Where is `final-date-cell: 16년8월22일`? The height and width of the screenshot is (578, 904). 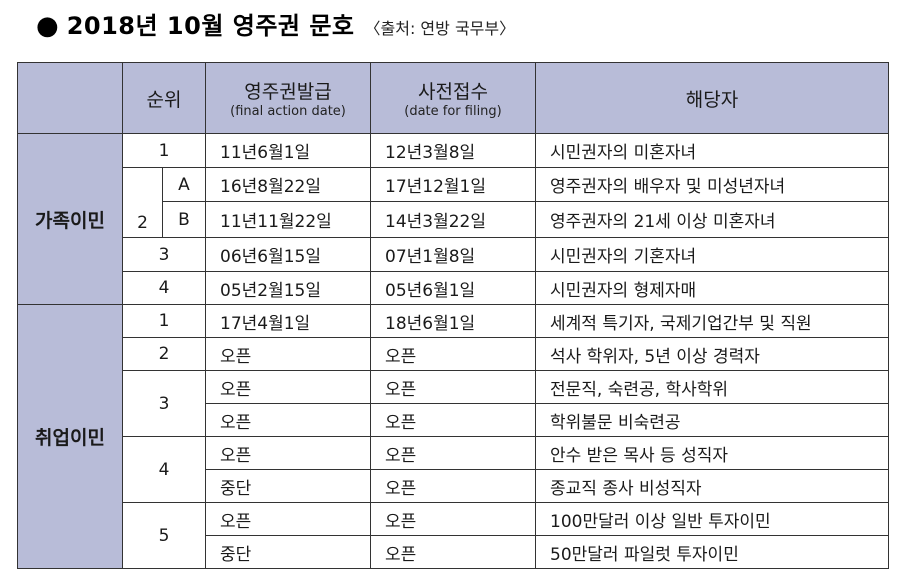
final-date-cell: 16년8월22일 is located at coordinates (288, 184).